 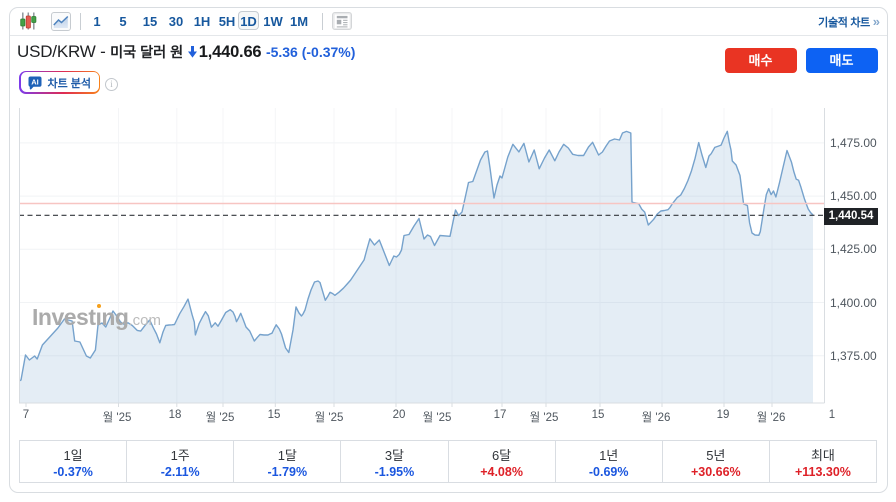 I want to click on svg-text: AI, so click(x=35, y=81).